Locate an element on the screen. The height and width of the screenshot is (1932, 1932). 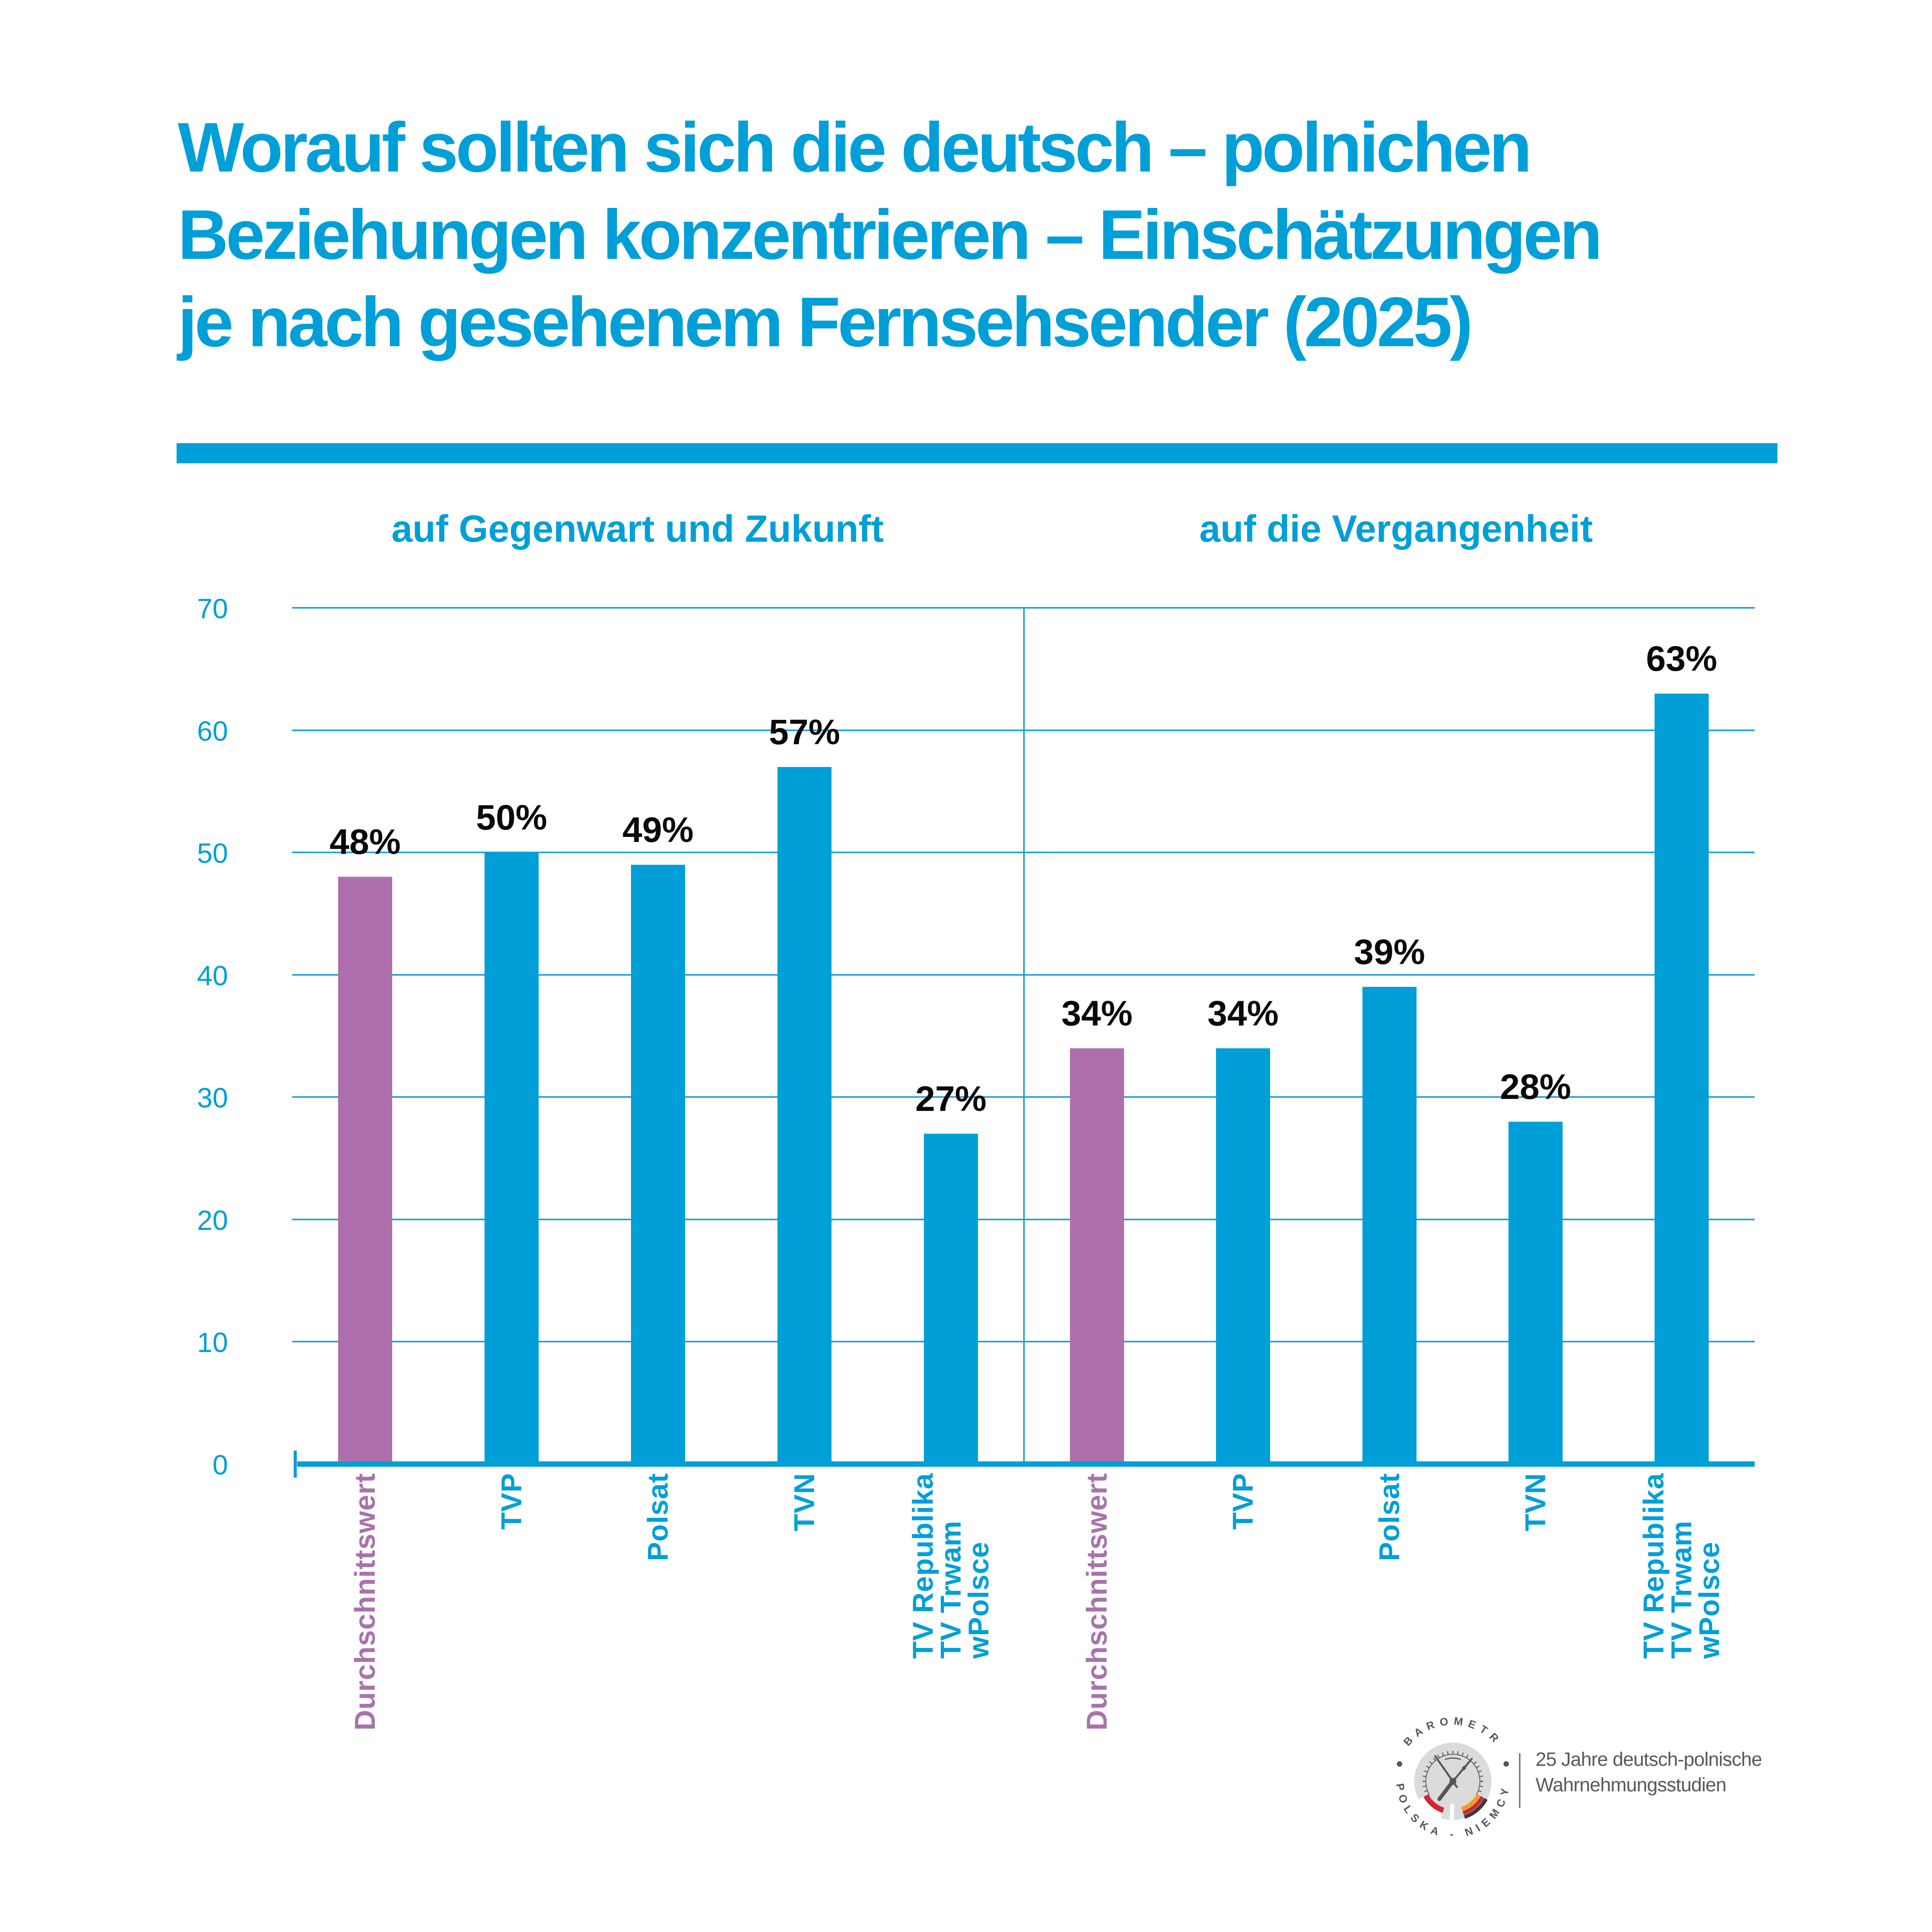
gauge-pivot is located at coordinates (1453, 1782).